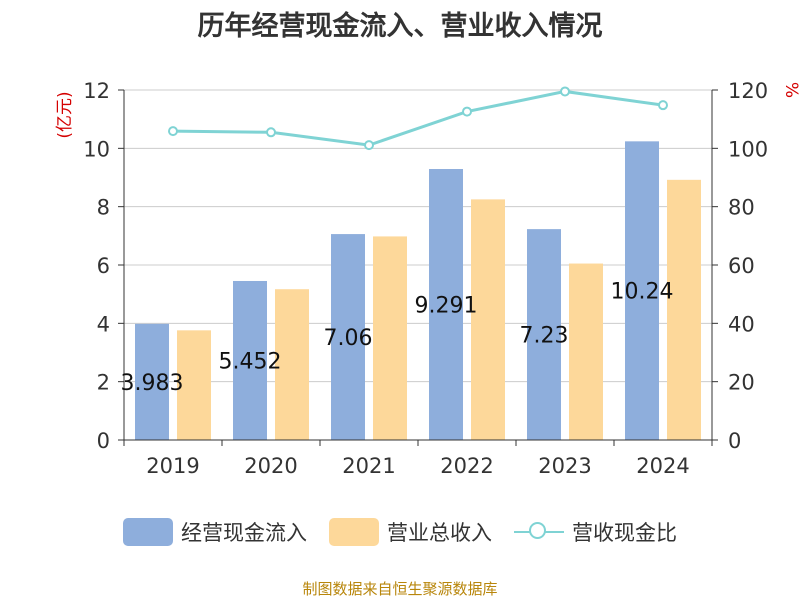 Image resolution: width=800 pixels, height=600 pixels. I want to click on right-axis-tick-label: 60, so click(741, 266).